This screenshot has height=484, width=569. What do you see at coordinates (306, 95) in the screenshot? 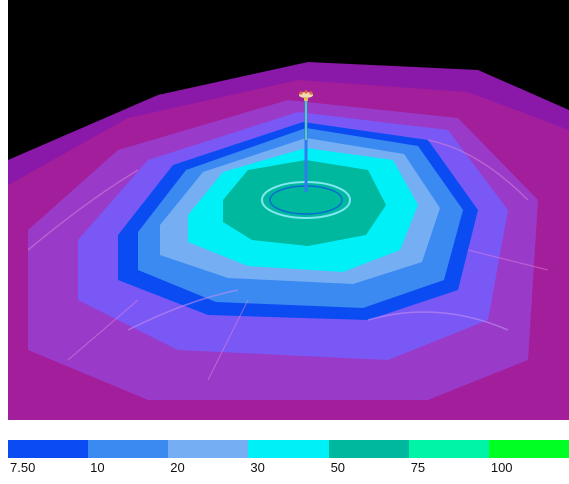
I see `antenna-head-icon` at bounding box center [306, 95].